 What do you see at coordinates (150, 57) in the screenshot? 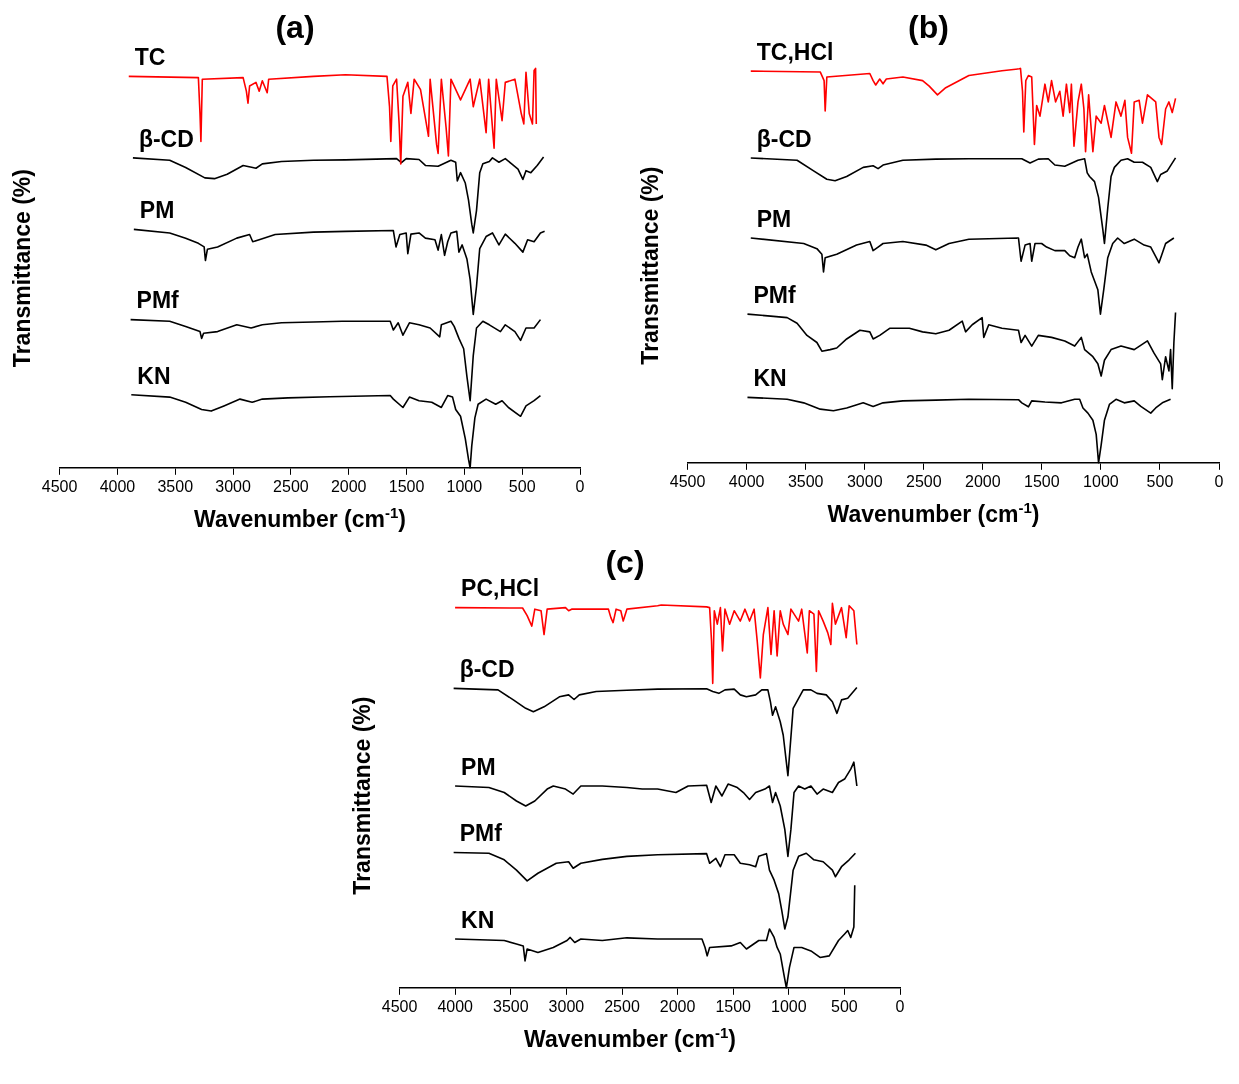
I see `series-label: TC` at bounding box center [150, 57].